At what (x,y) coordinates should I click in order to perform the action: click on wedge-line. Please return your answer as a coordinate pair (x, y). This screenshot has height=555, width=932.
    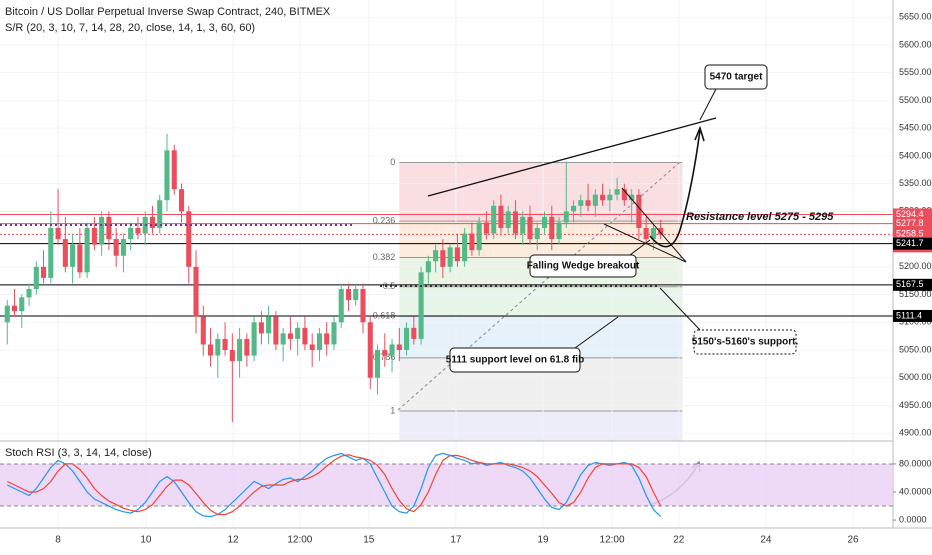
    Looking at the image, I should click on (654, 225).